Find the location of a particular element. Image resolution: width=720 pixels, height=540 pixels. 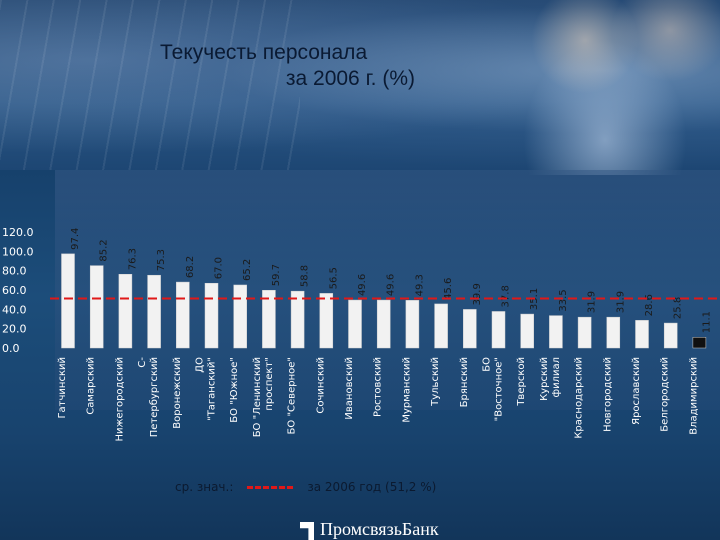

value-label: 25.8 is located at coordinates (678, 308).